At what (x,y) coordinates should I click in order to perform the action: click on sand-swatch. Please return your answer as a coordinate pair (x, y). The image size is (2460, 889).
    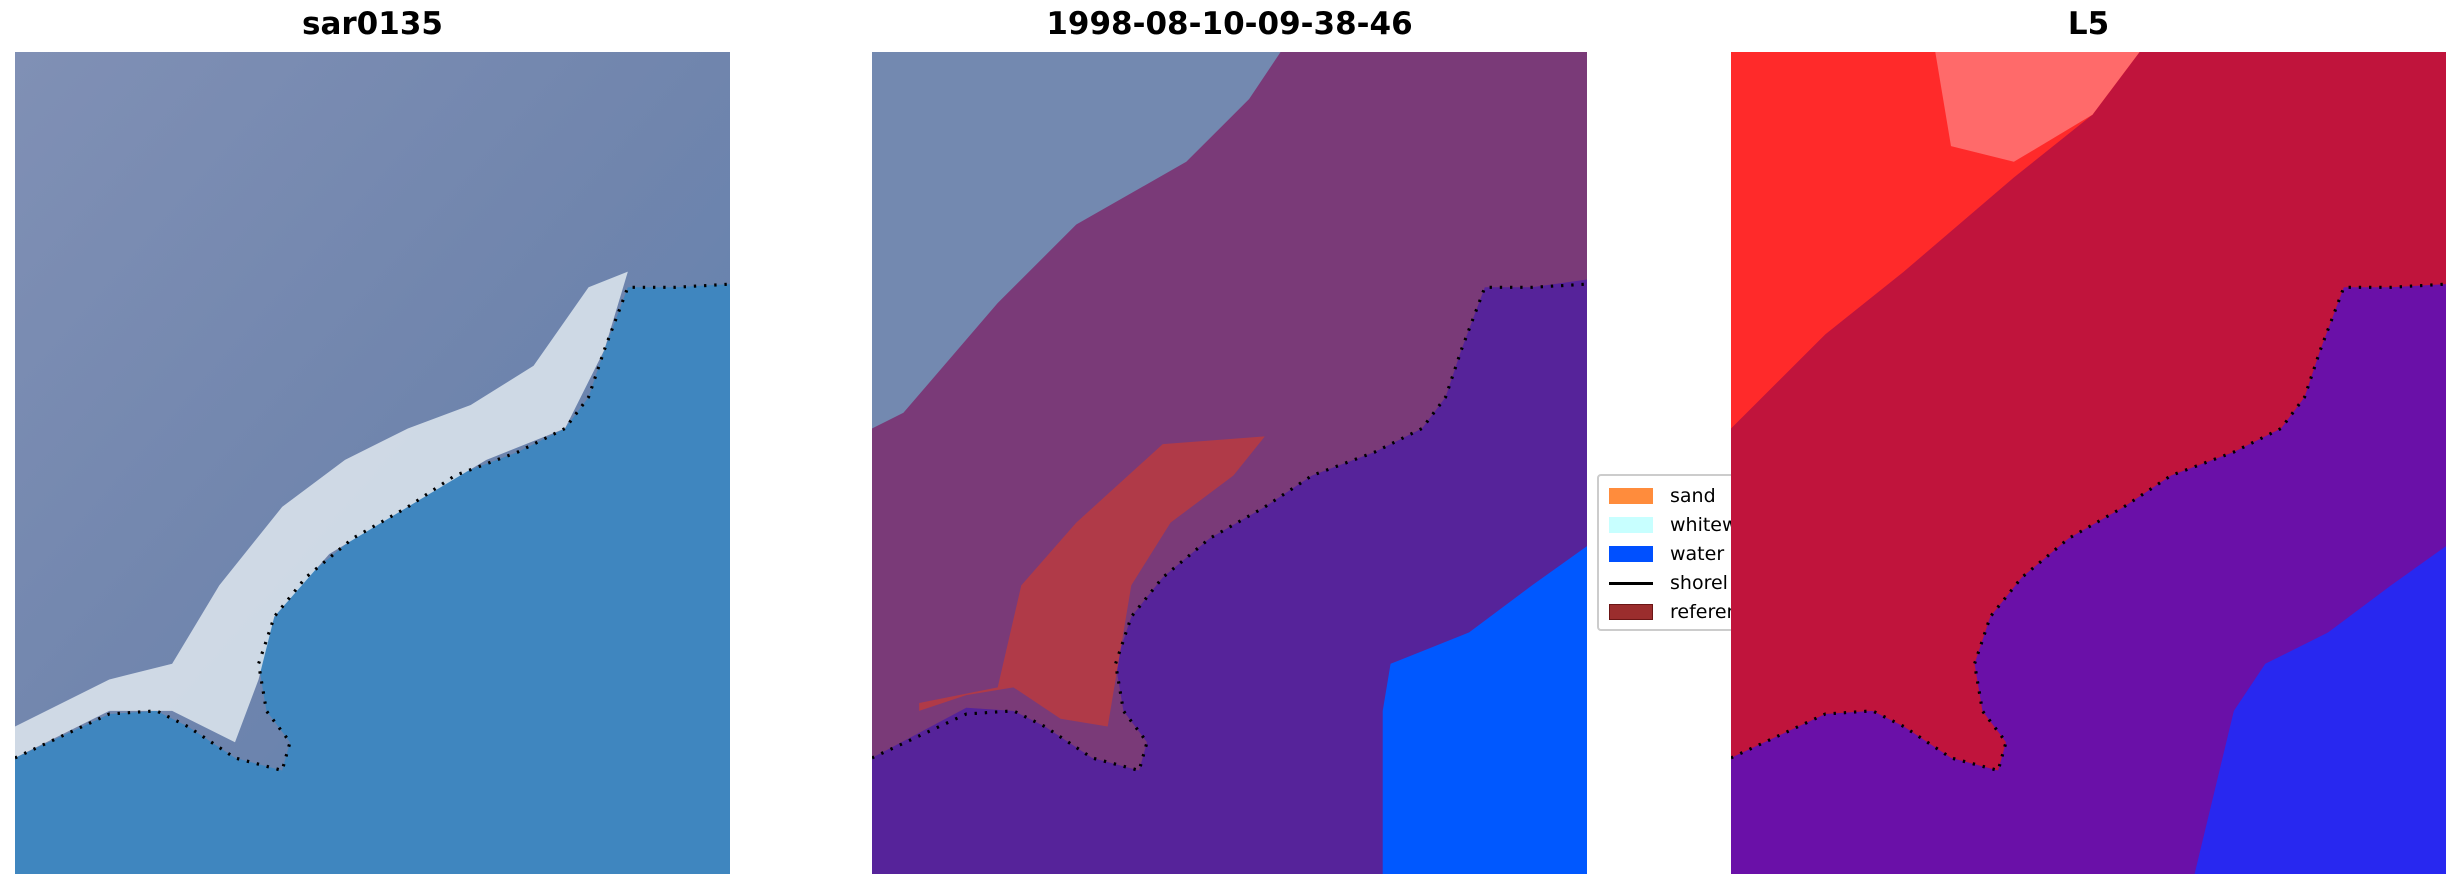
    Looking at the image, I should click on (1631, 496).